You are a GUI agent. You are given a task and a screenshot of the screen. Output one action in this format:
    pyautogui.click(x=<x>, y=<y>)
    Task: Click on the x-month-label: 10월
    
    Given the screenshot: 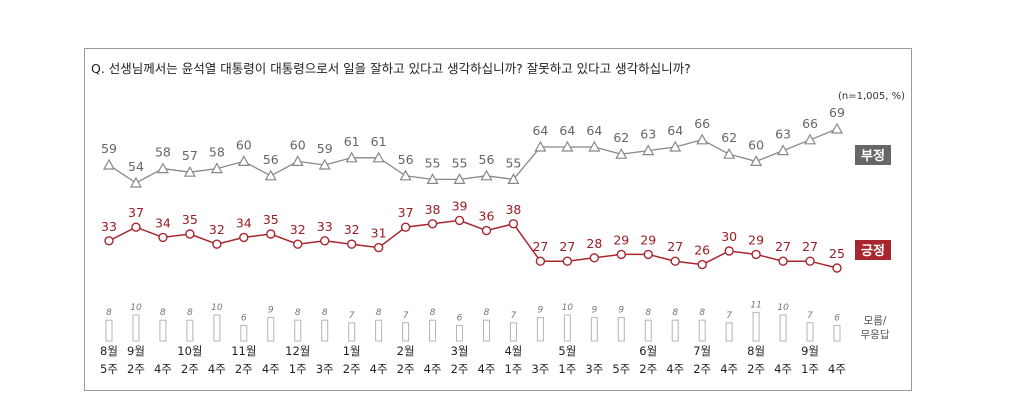 What is the action you would take?
    pyautogui.click(x=189, y=351)
    